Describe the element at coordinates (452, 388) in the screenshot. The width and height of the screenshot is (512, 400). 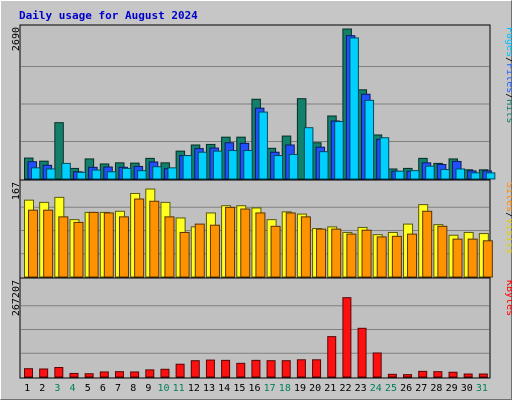
I see `day-label: 29` at that location.